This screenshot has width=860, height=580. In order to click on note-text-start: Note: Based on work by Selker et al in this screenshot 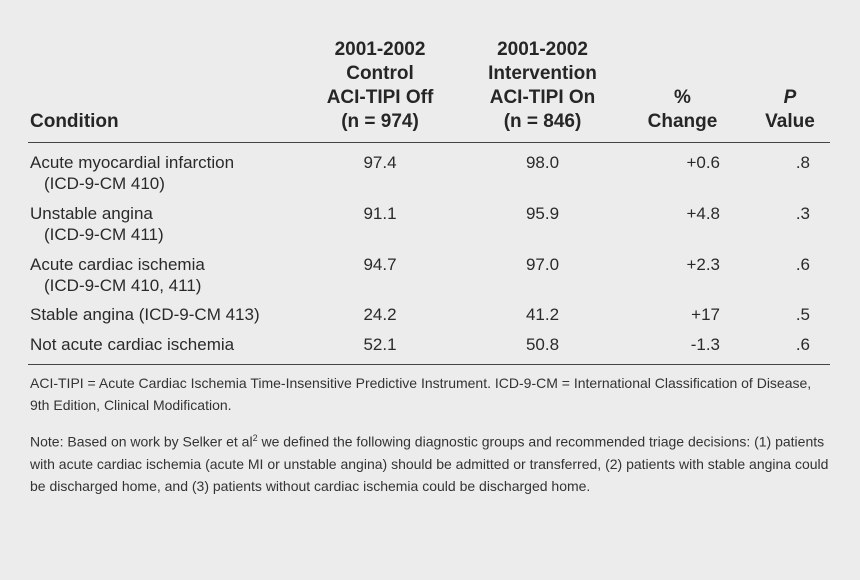, I will do `click(141, 441)`.